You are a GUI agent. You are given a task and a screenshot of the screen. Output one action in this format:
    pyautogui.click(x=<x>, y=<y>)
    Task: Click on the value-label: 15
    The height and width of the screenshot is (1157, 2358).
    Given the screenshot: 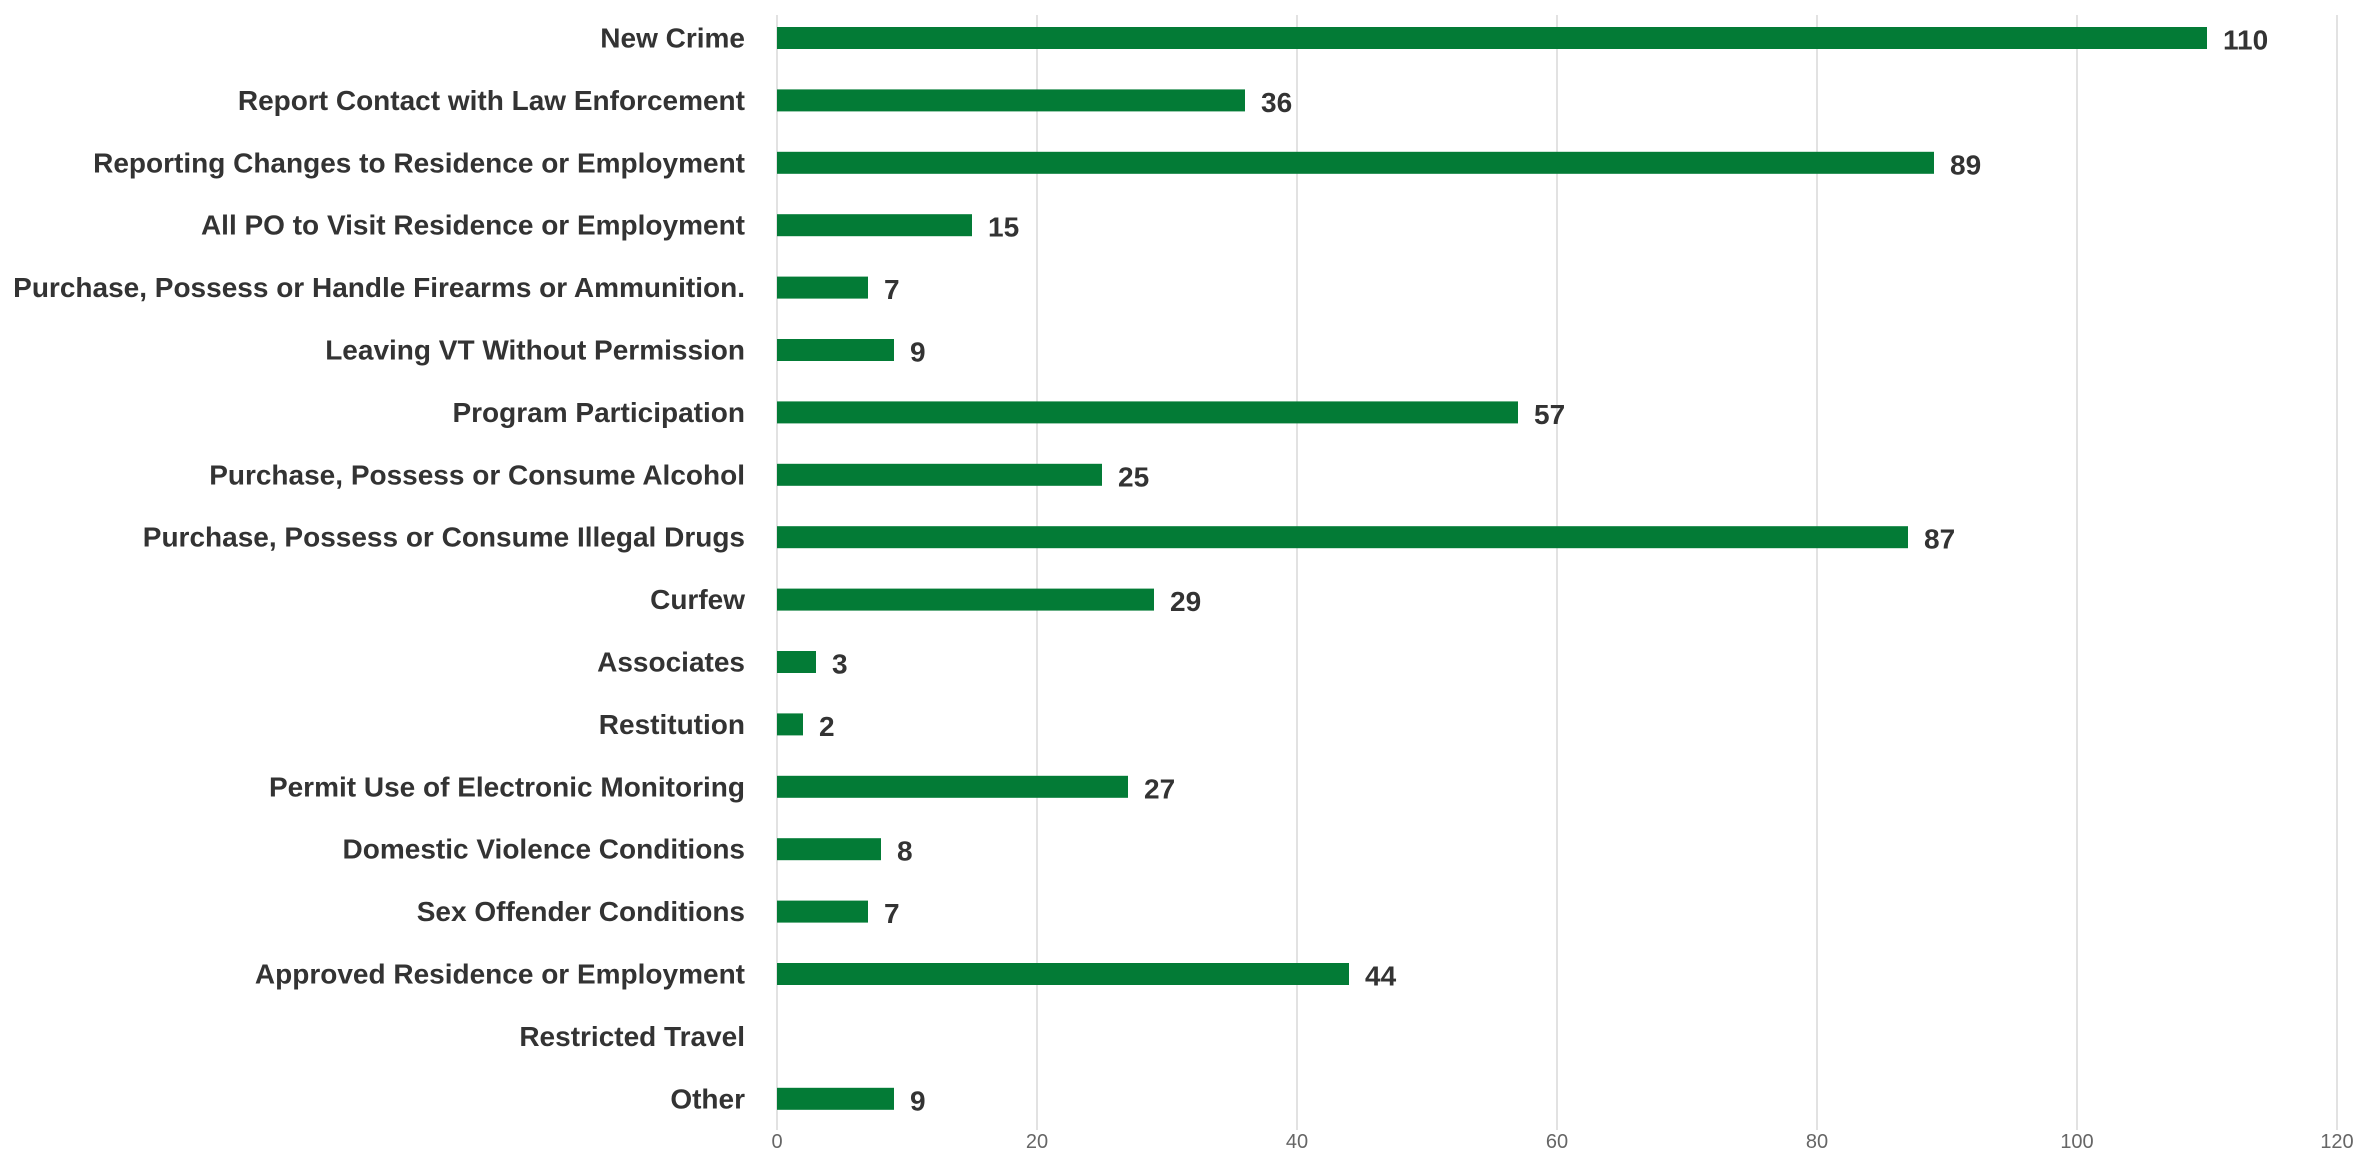 What is the action you would take?
    pyautogui.click(x=1003, y=227)
    